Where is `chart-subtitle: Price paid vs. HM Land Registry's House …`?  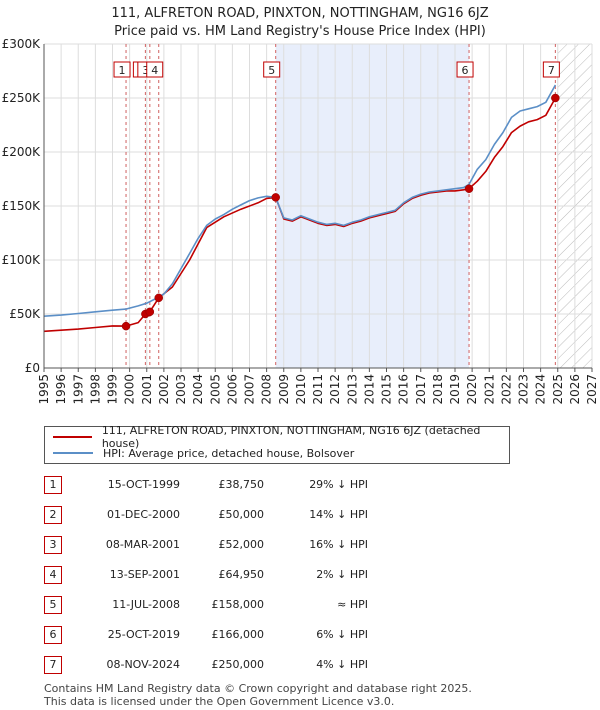 chart-subtitle: Price paid vs. HM Land Registry's House … is located at coordinates (300, 31).